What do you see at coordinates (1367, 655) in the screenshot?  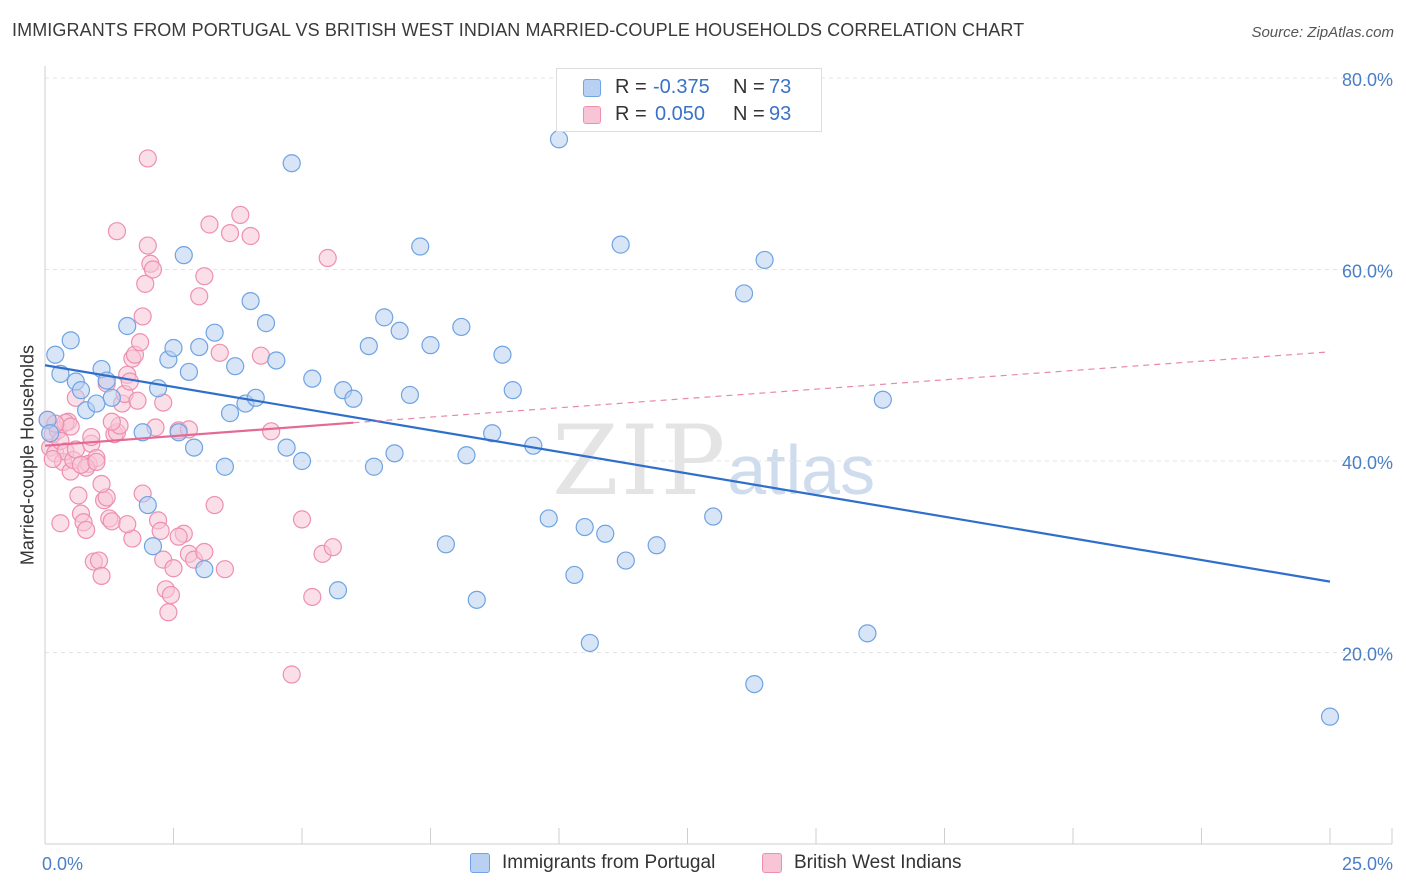 I see `y-tick-label: 20.0%` at bounding box center [1367, 655].